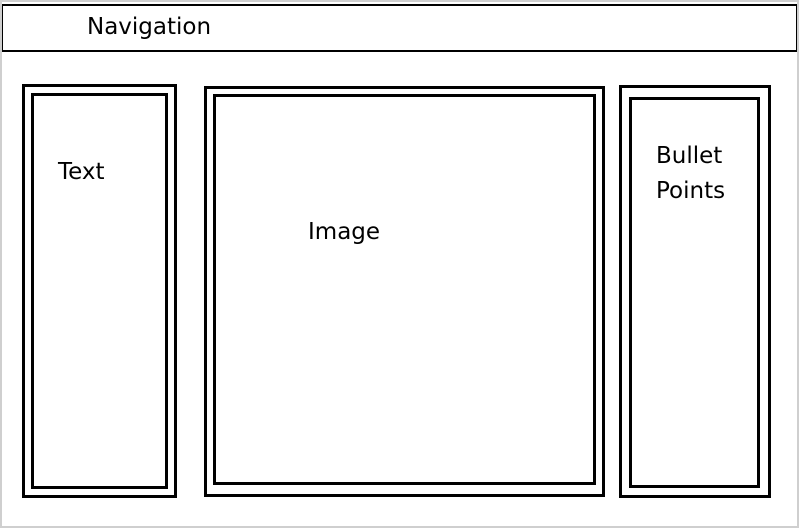 This screenshot has width=799, height=528. I want to click on bullet-points-panel-inner-frame, so click(694, 292).